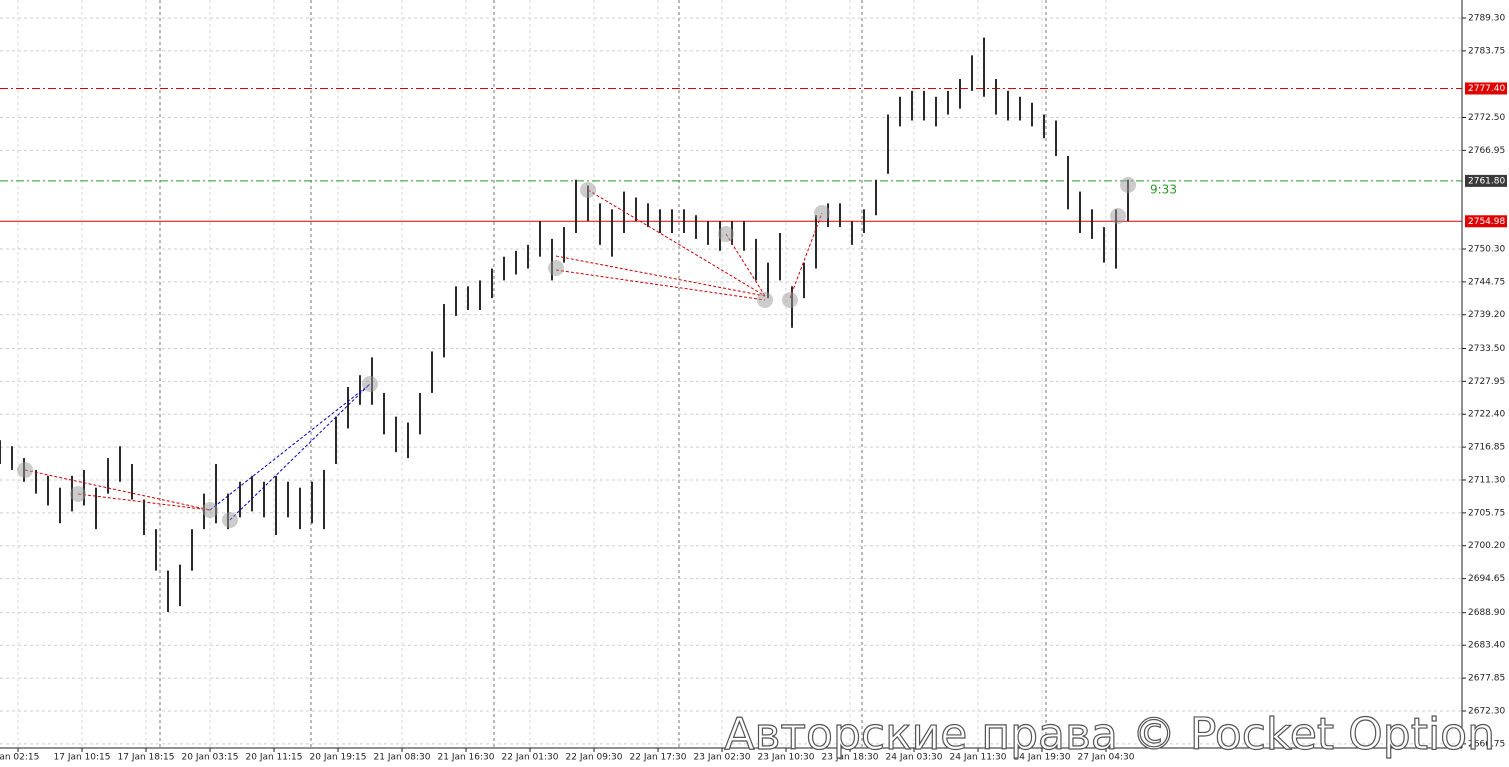  I want to click on x-tick-label: 23 Jan 02:30, so click(722, 758).